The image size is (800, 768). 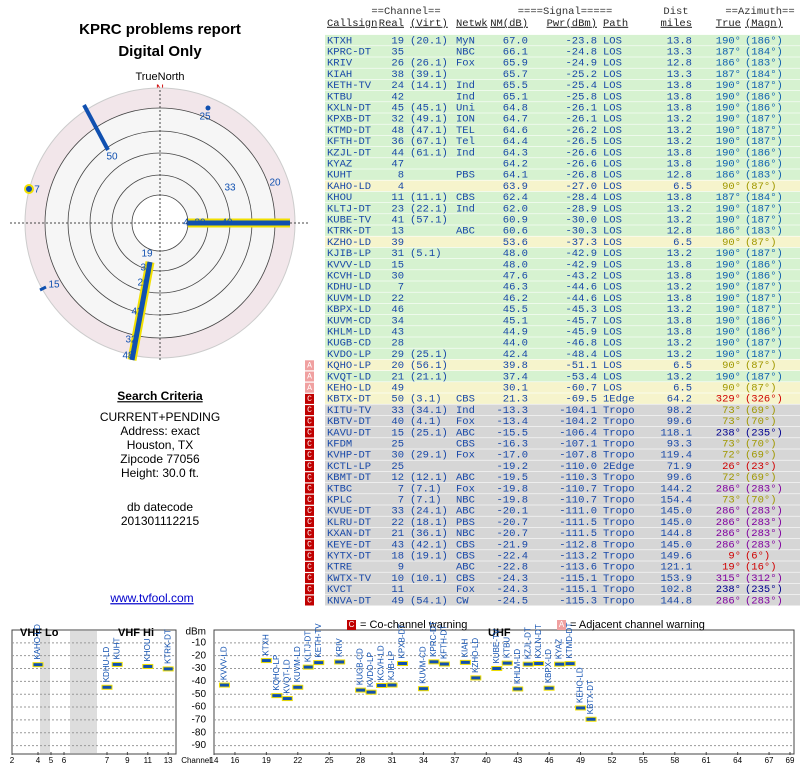 What do you see at coordinates (578, 545) in the screenshot?
I see `table-cell: -112.8` at bounding box center [578, 545].